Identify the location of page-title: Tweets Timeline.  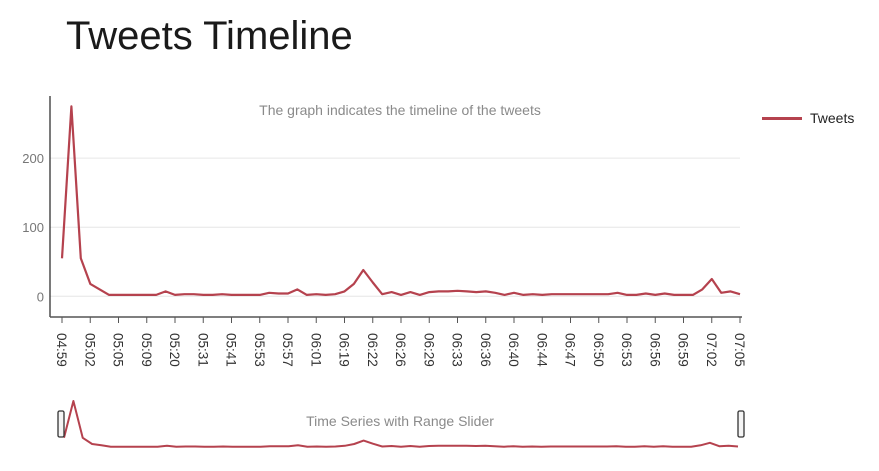
(209, 36).